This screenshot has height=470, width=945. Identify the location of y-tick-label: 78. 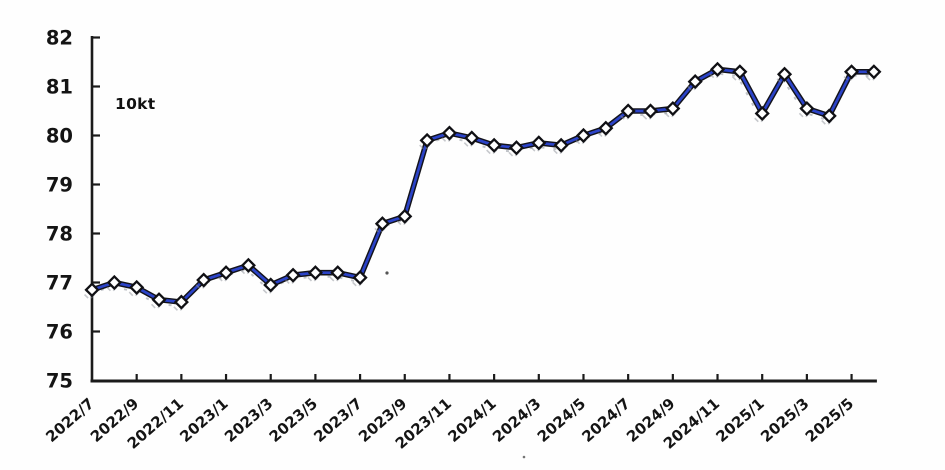
(59, 234).